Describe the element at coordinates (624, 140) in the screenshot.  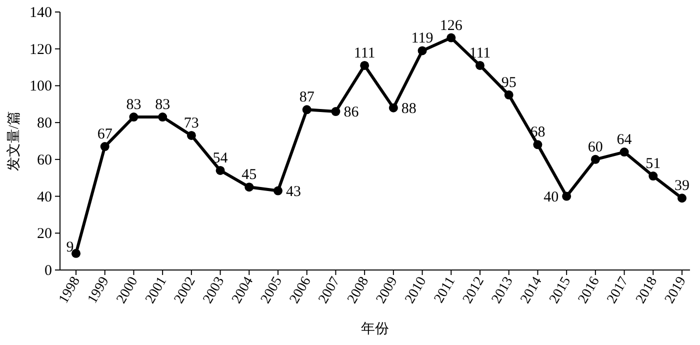
I see `data-label: 64` at that location.